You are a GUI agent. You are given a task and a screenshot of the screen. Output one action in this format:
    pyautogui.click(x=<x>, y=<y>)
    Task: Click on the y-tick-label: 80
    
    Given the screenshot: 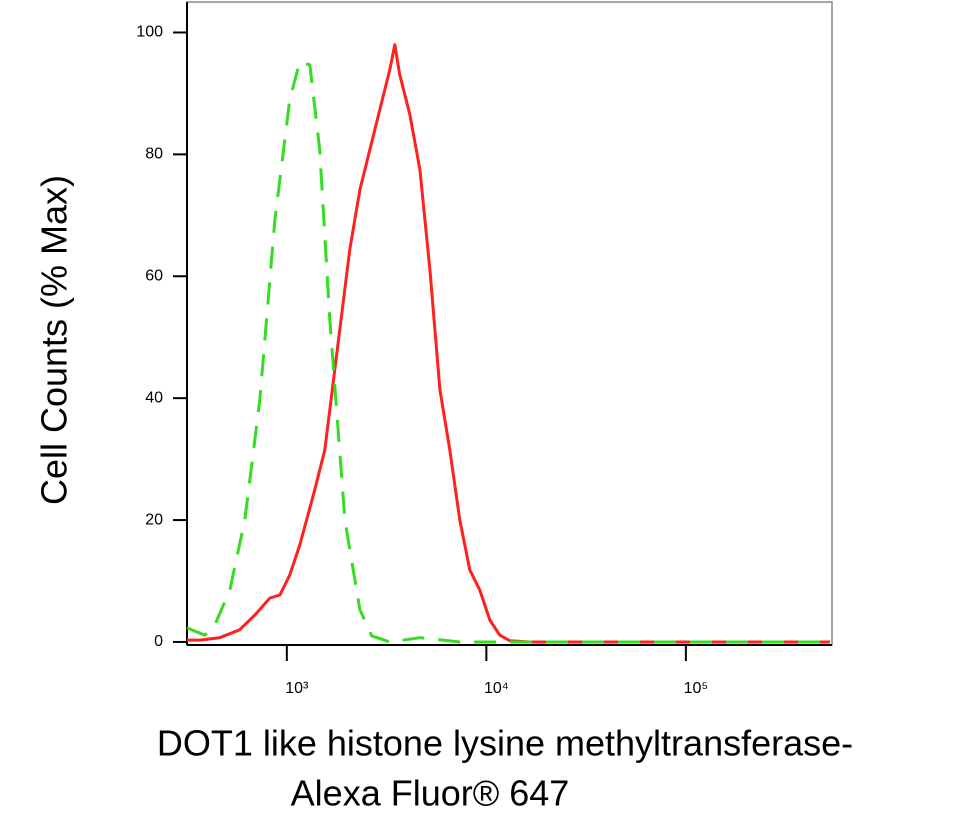 What is the action you would take?
    pyautogui.click(x=154, y=154)
    